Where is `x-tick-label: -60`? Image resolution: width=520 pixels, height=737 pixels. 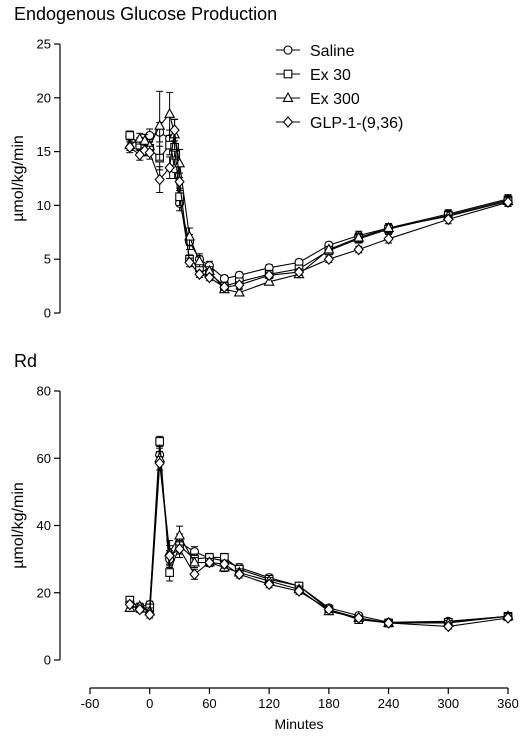 x-tick-label: -60 is located at coordinates (90, 703).